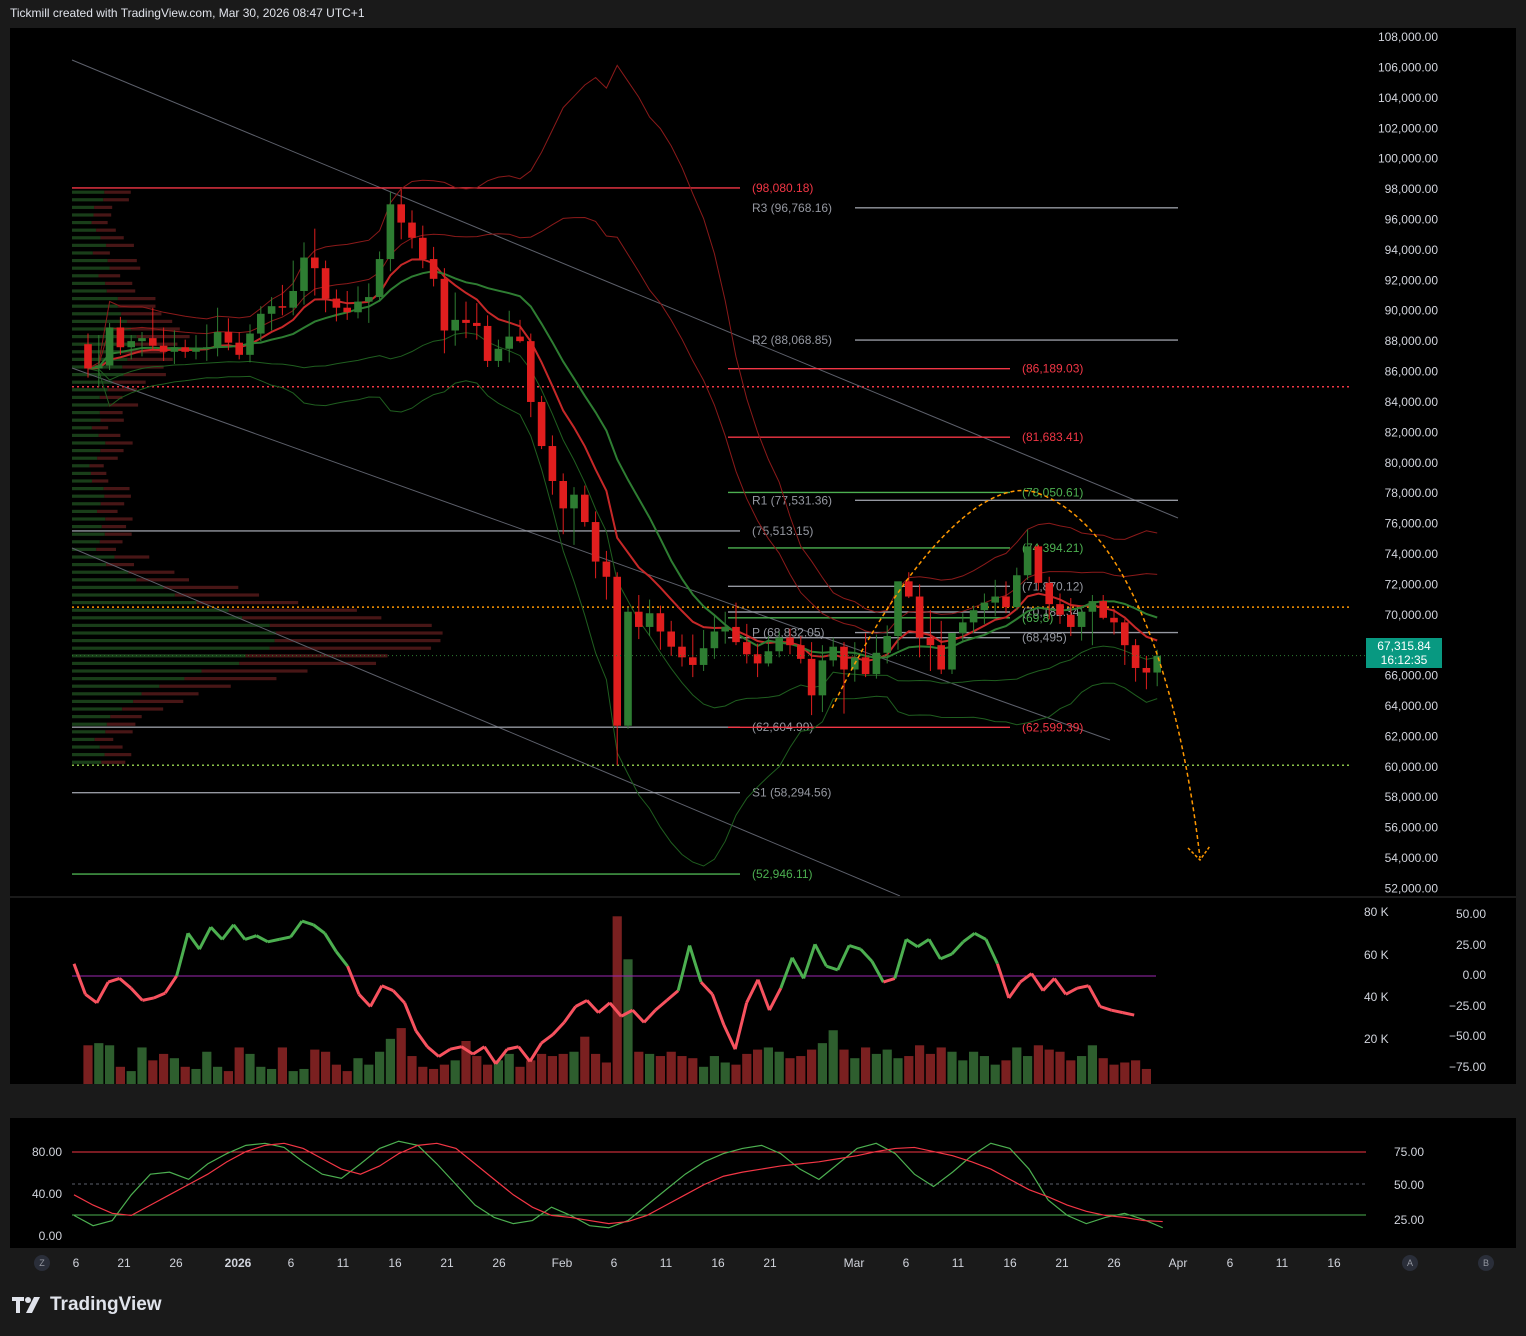  I want to click on oscillator-chart: 80.00 40.00 0.00 75.00 50.00 25.00, so click(763, 1183).